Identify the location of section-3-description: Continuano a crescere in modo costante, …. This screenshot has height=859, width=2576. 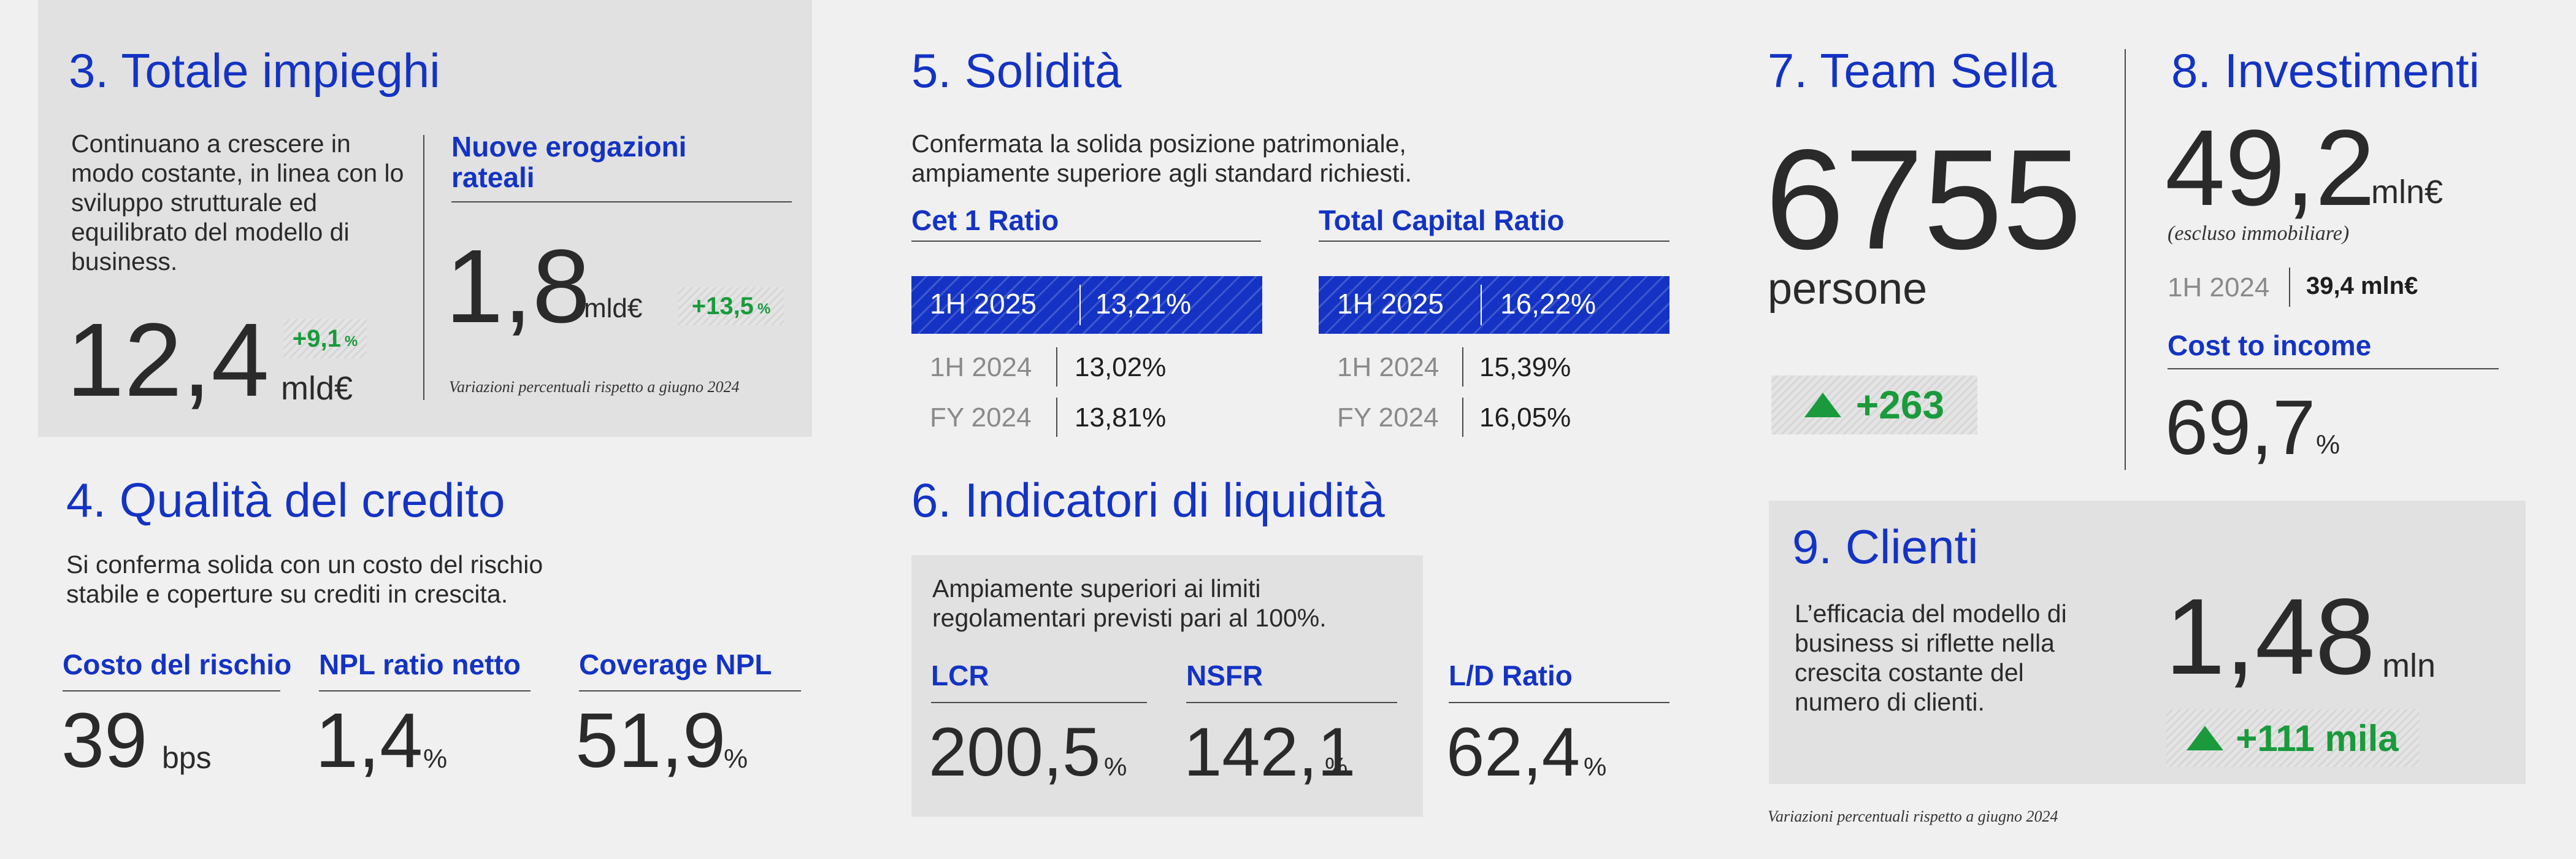
(237, 202).